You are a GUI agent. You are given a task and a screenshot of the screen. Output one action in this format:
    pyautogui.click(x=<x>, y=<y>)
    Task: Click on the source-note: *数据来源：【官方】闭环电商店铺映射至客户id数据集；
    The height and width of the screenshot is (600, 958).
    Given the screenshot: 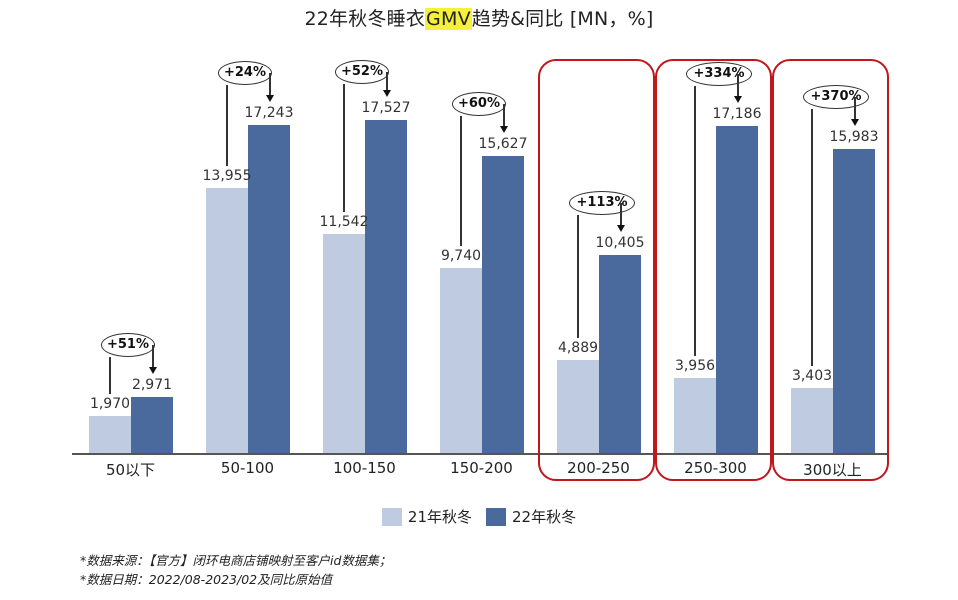 What is the action you would take?
    pyautogui.click(x=236, y=560)
    